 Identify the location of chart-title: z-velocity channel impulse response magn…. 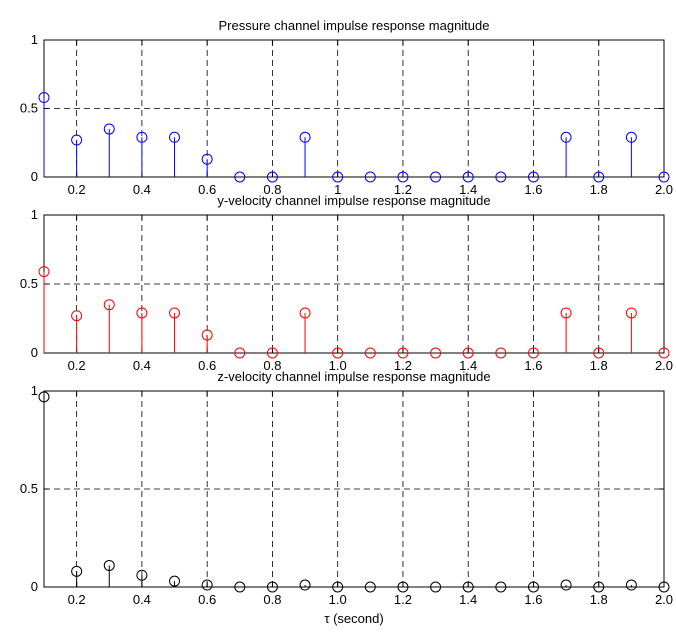
(353, 376).